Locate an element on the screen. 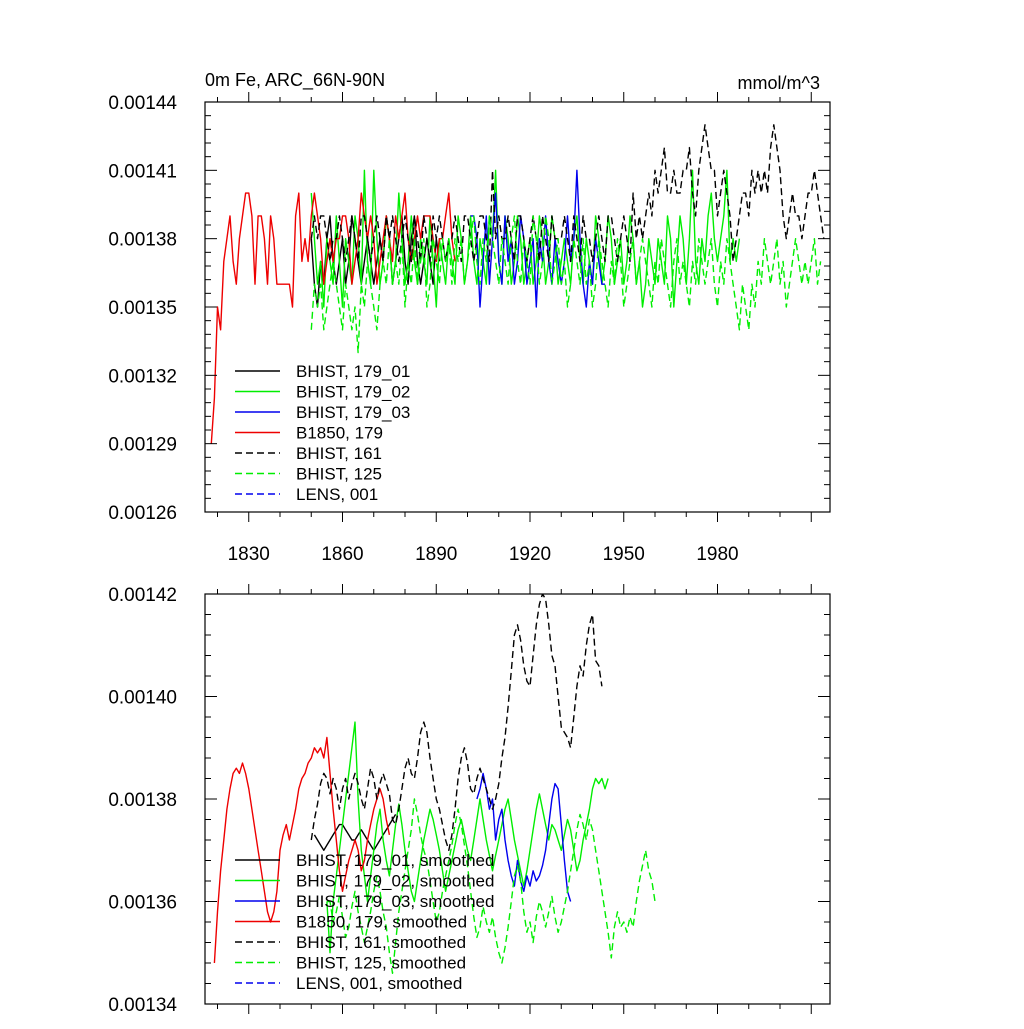 This screenshot has height=1029, width=1024. top-xtick-label: 1860 is located at coordinates (342, 554).